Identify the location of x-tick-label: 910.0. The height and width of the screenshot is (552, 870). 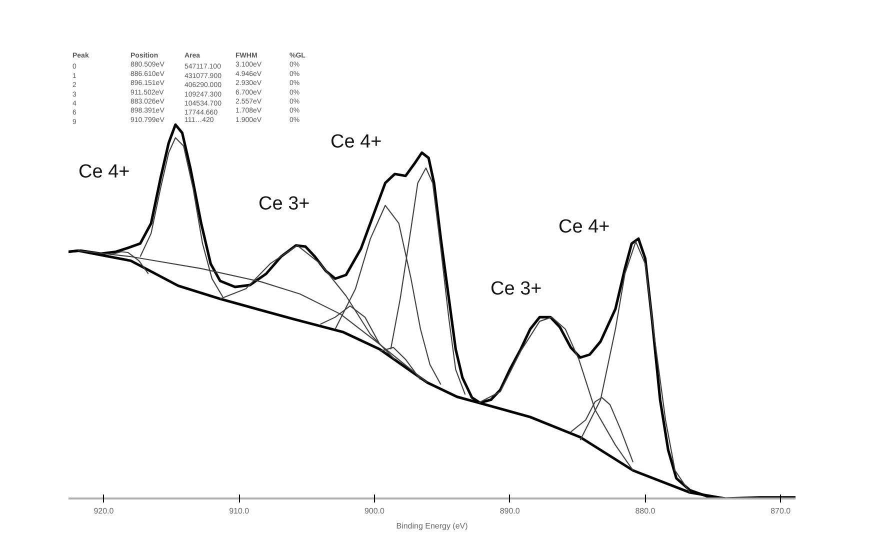
(239, 511).